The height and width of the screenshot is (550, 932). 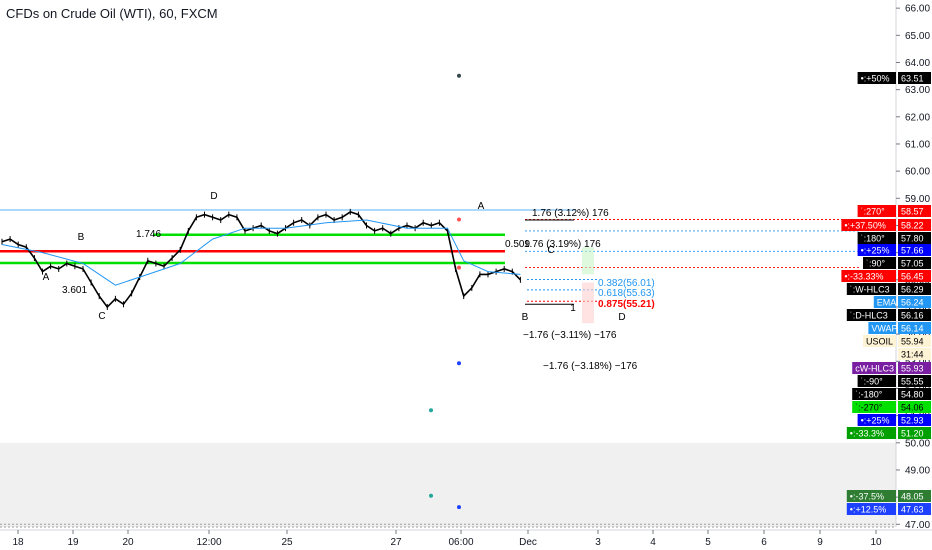 I want to click on badge-value: 31:44, so click(x=912, y=355).